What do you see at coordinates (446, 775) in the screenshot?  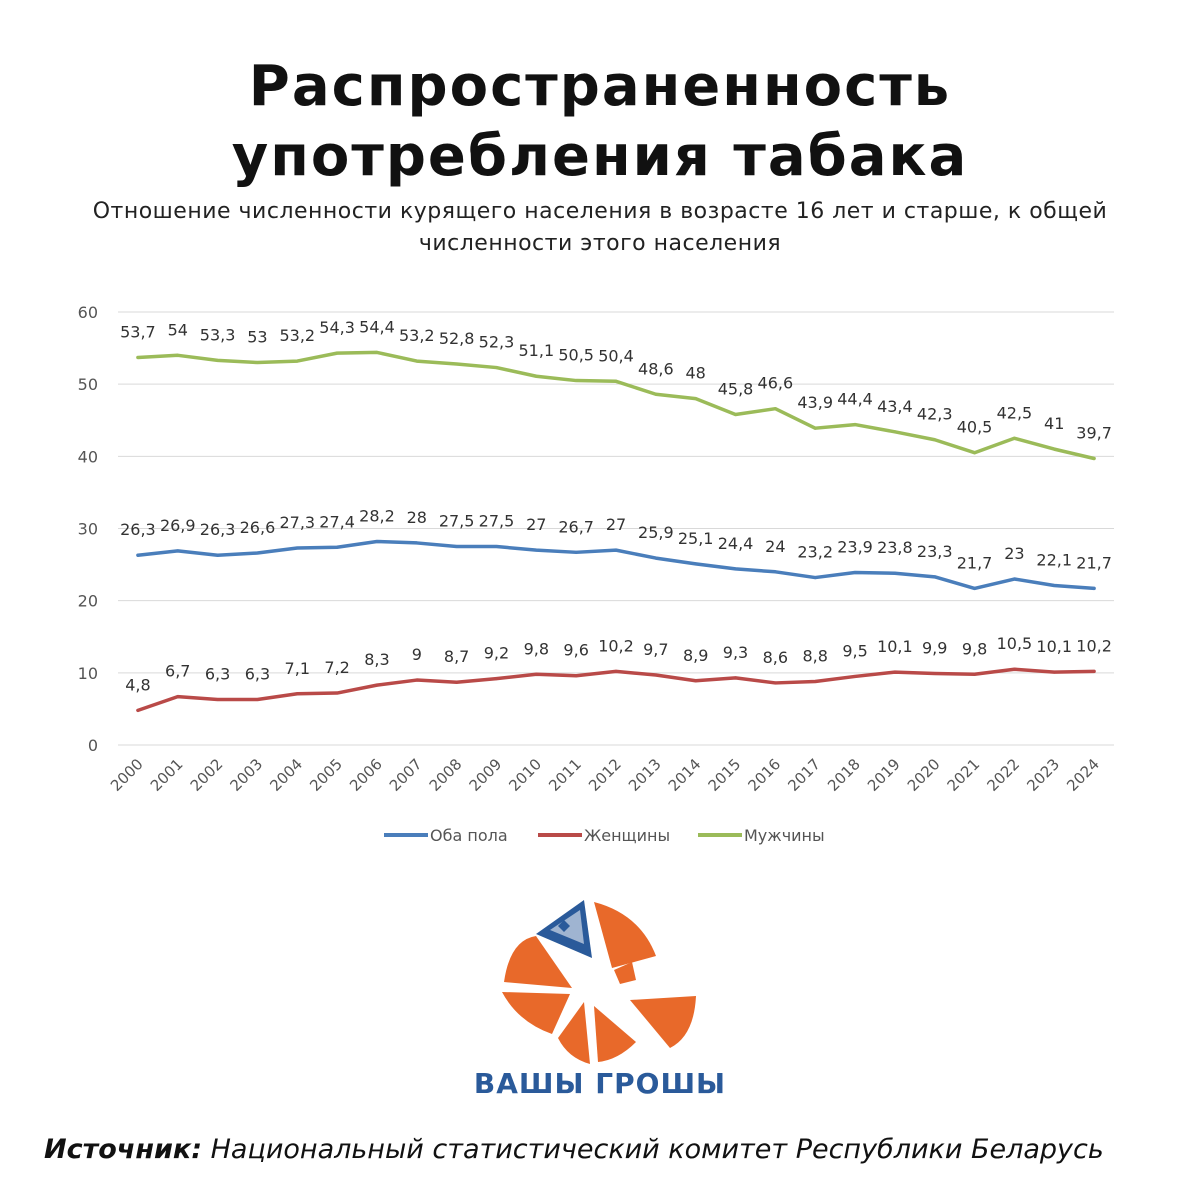 I see `x-tick-label: 2008` at bounding box center [446, 775].